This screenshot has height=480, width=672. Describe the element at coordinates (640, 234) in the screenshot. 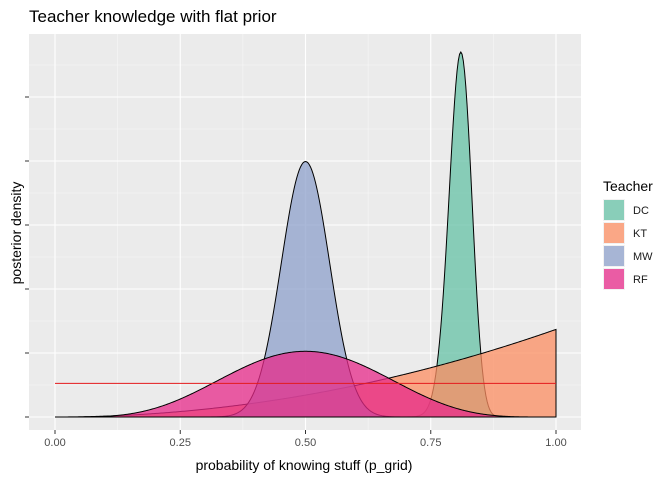

I see `legend-label: KT` at that location.